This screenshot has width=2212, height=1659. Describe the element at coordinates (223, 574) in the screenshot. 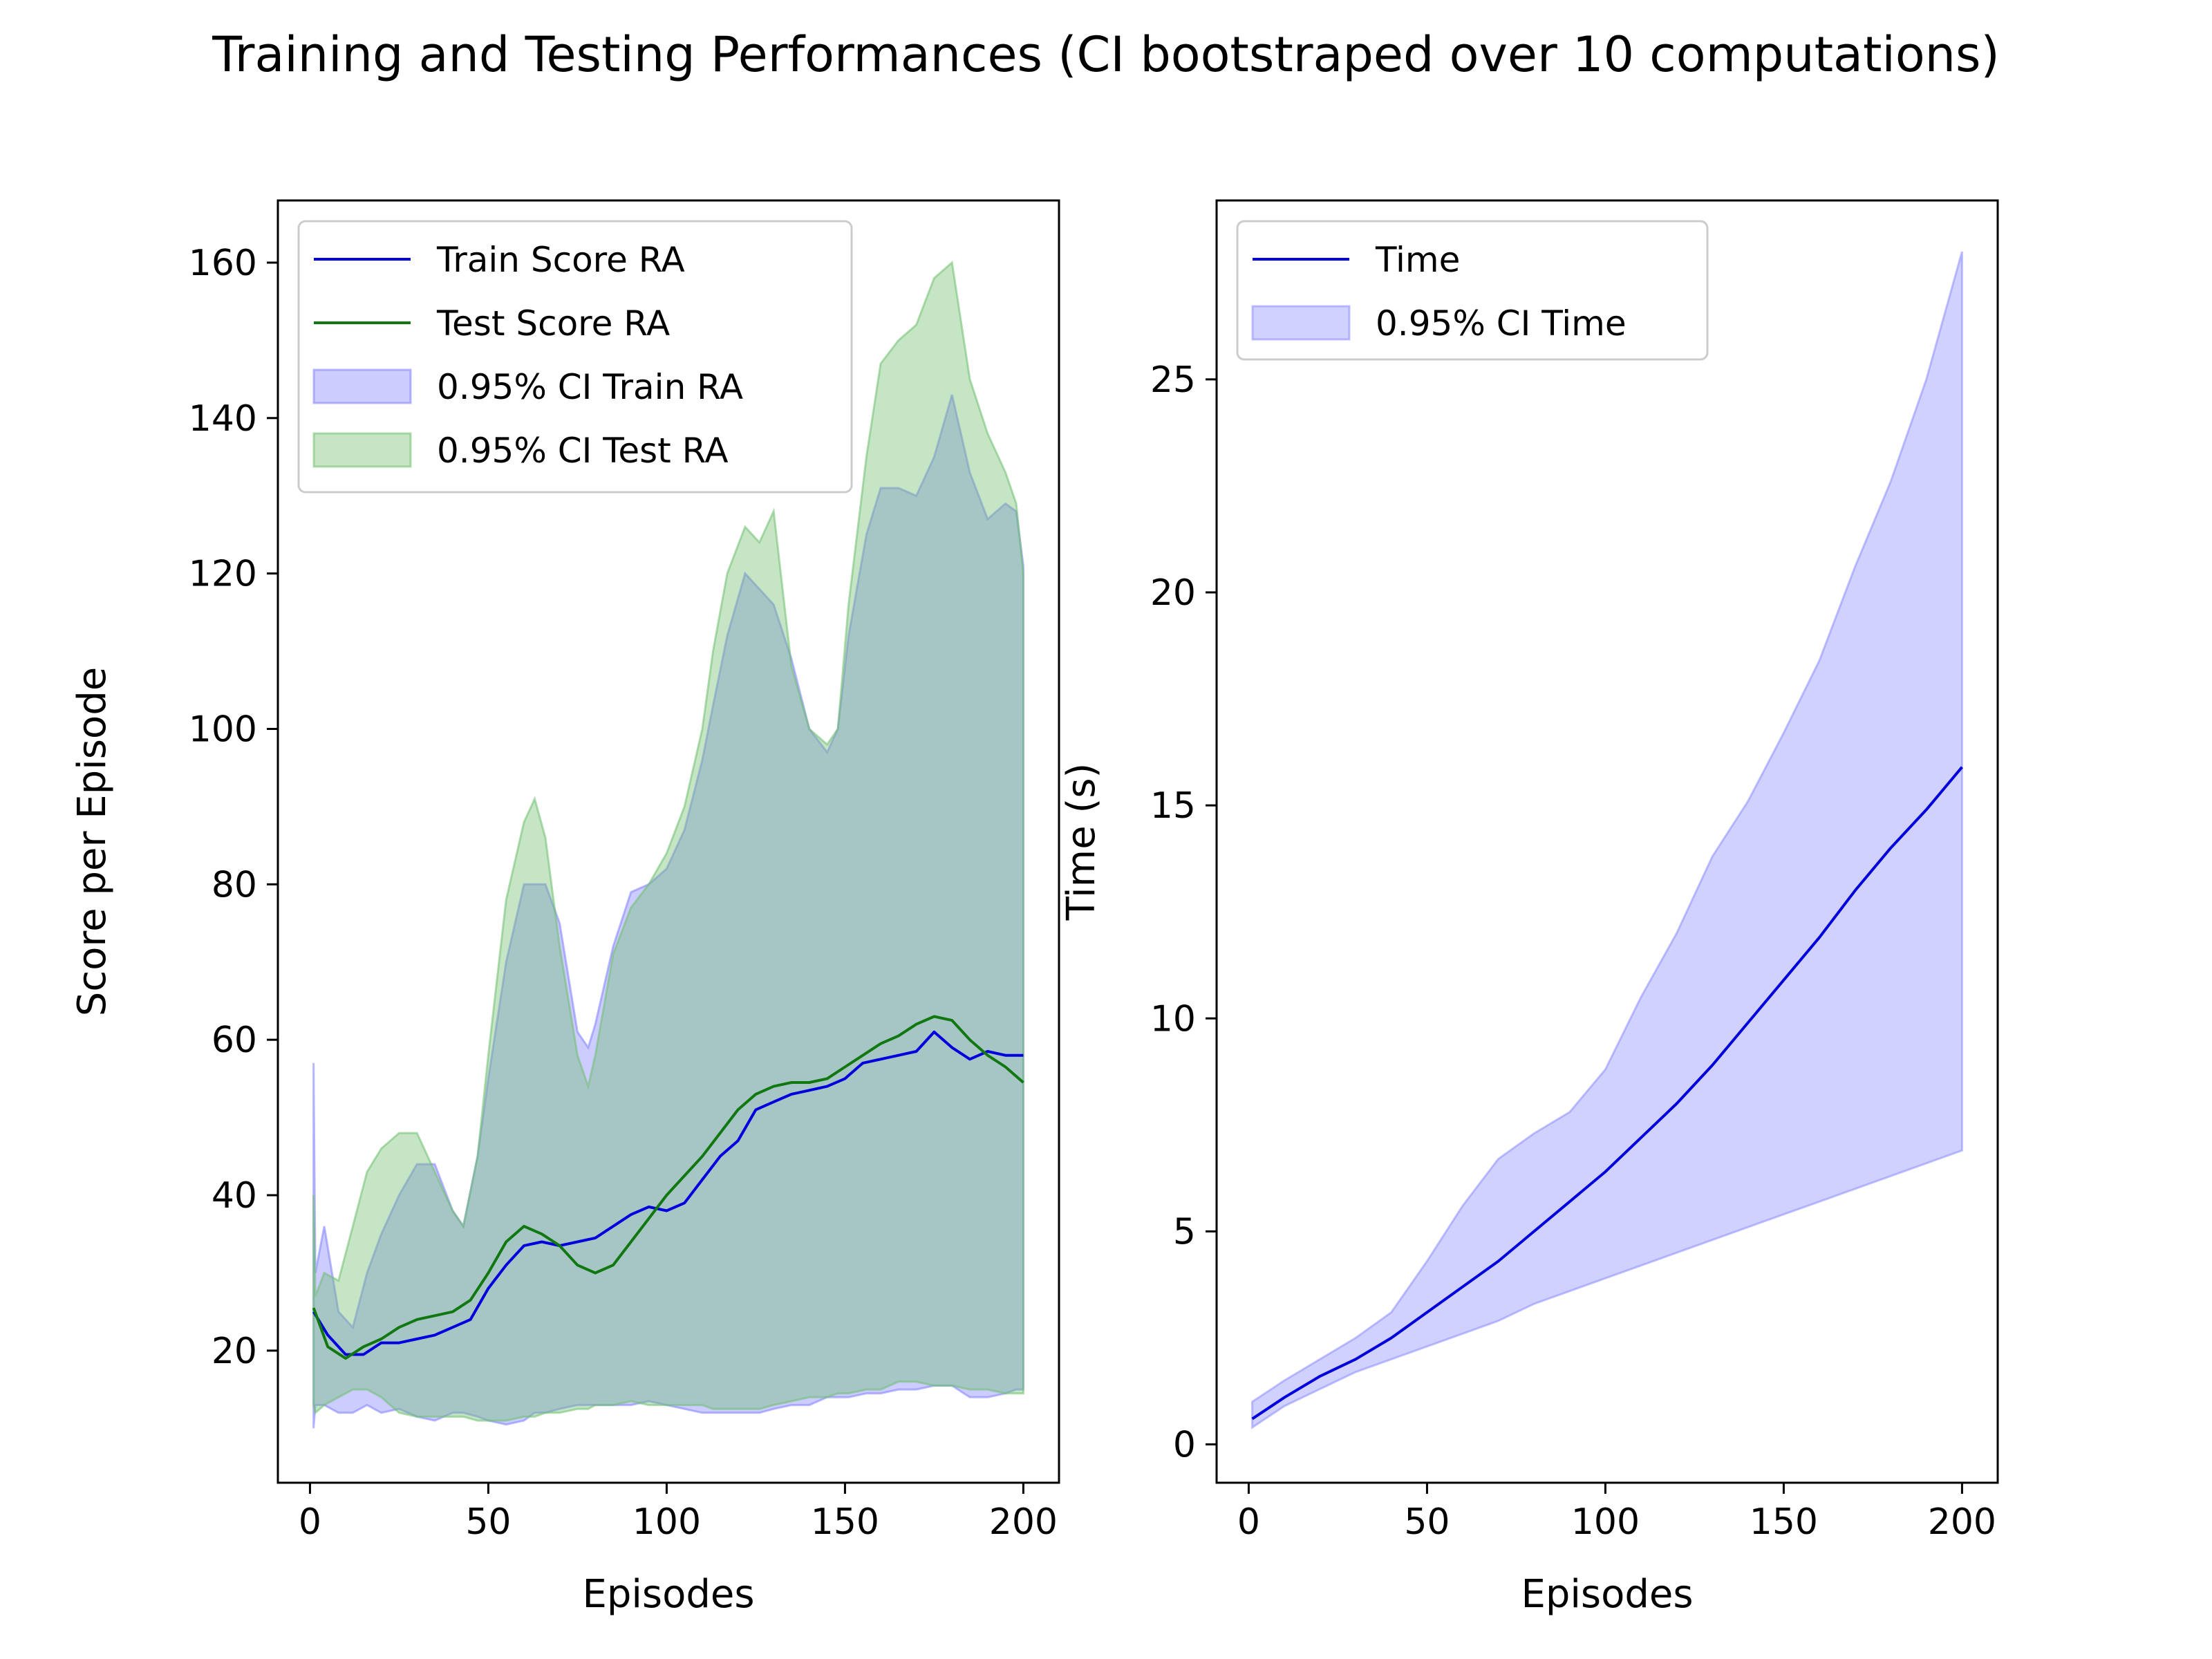

I see `y-tick-label: 120` at that location.